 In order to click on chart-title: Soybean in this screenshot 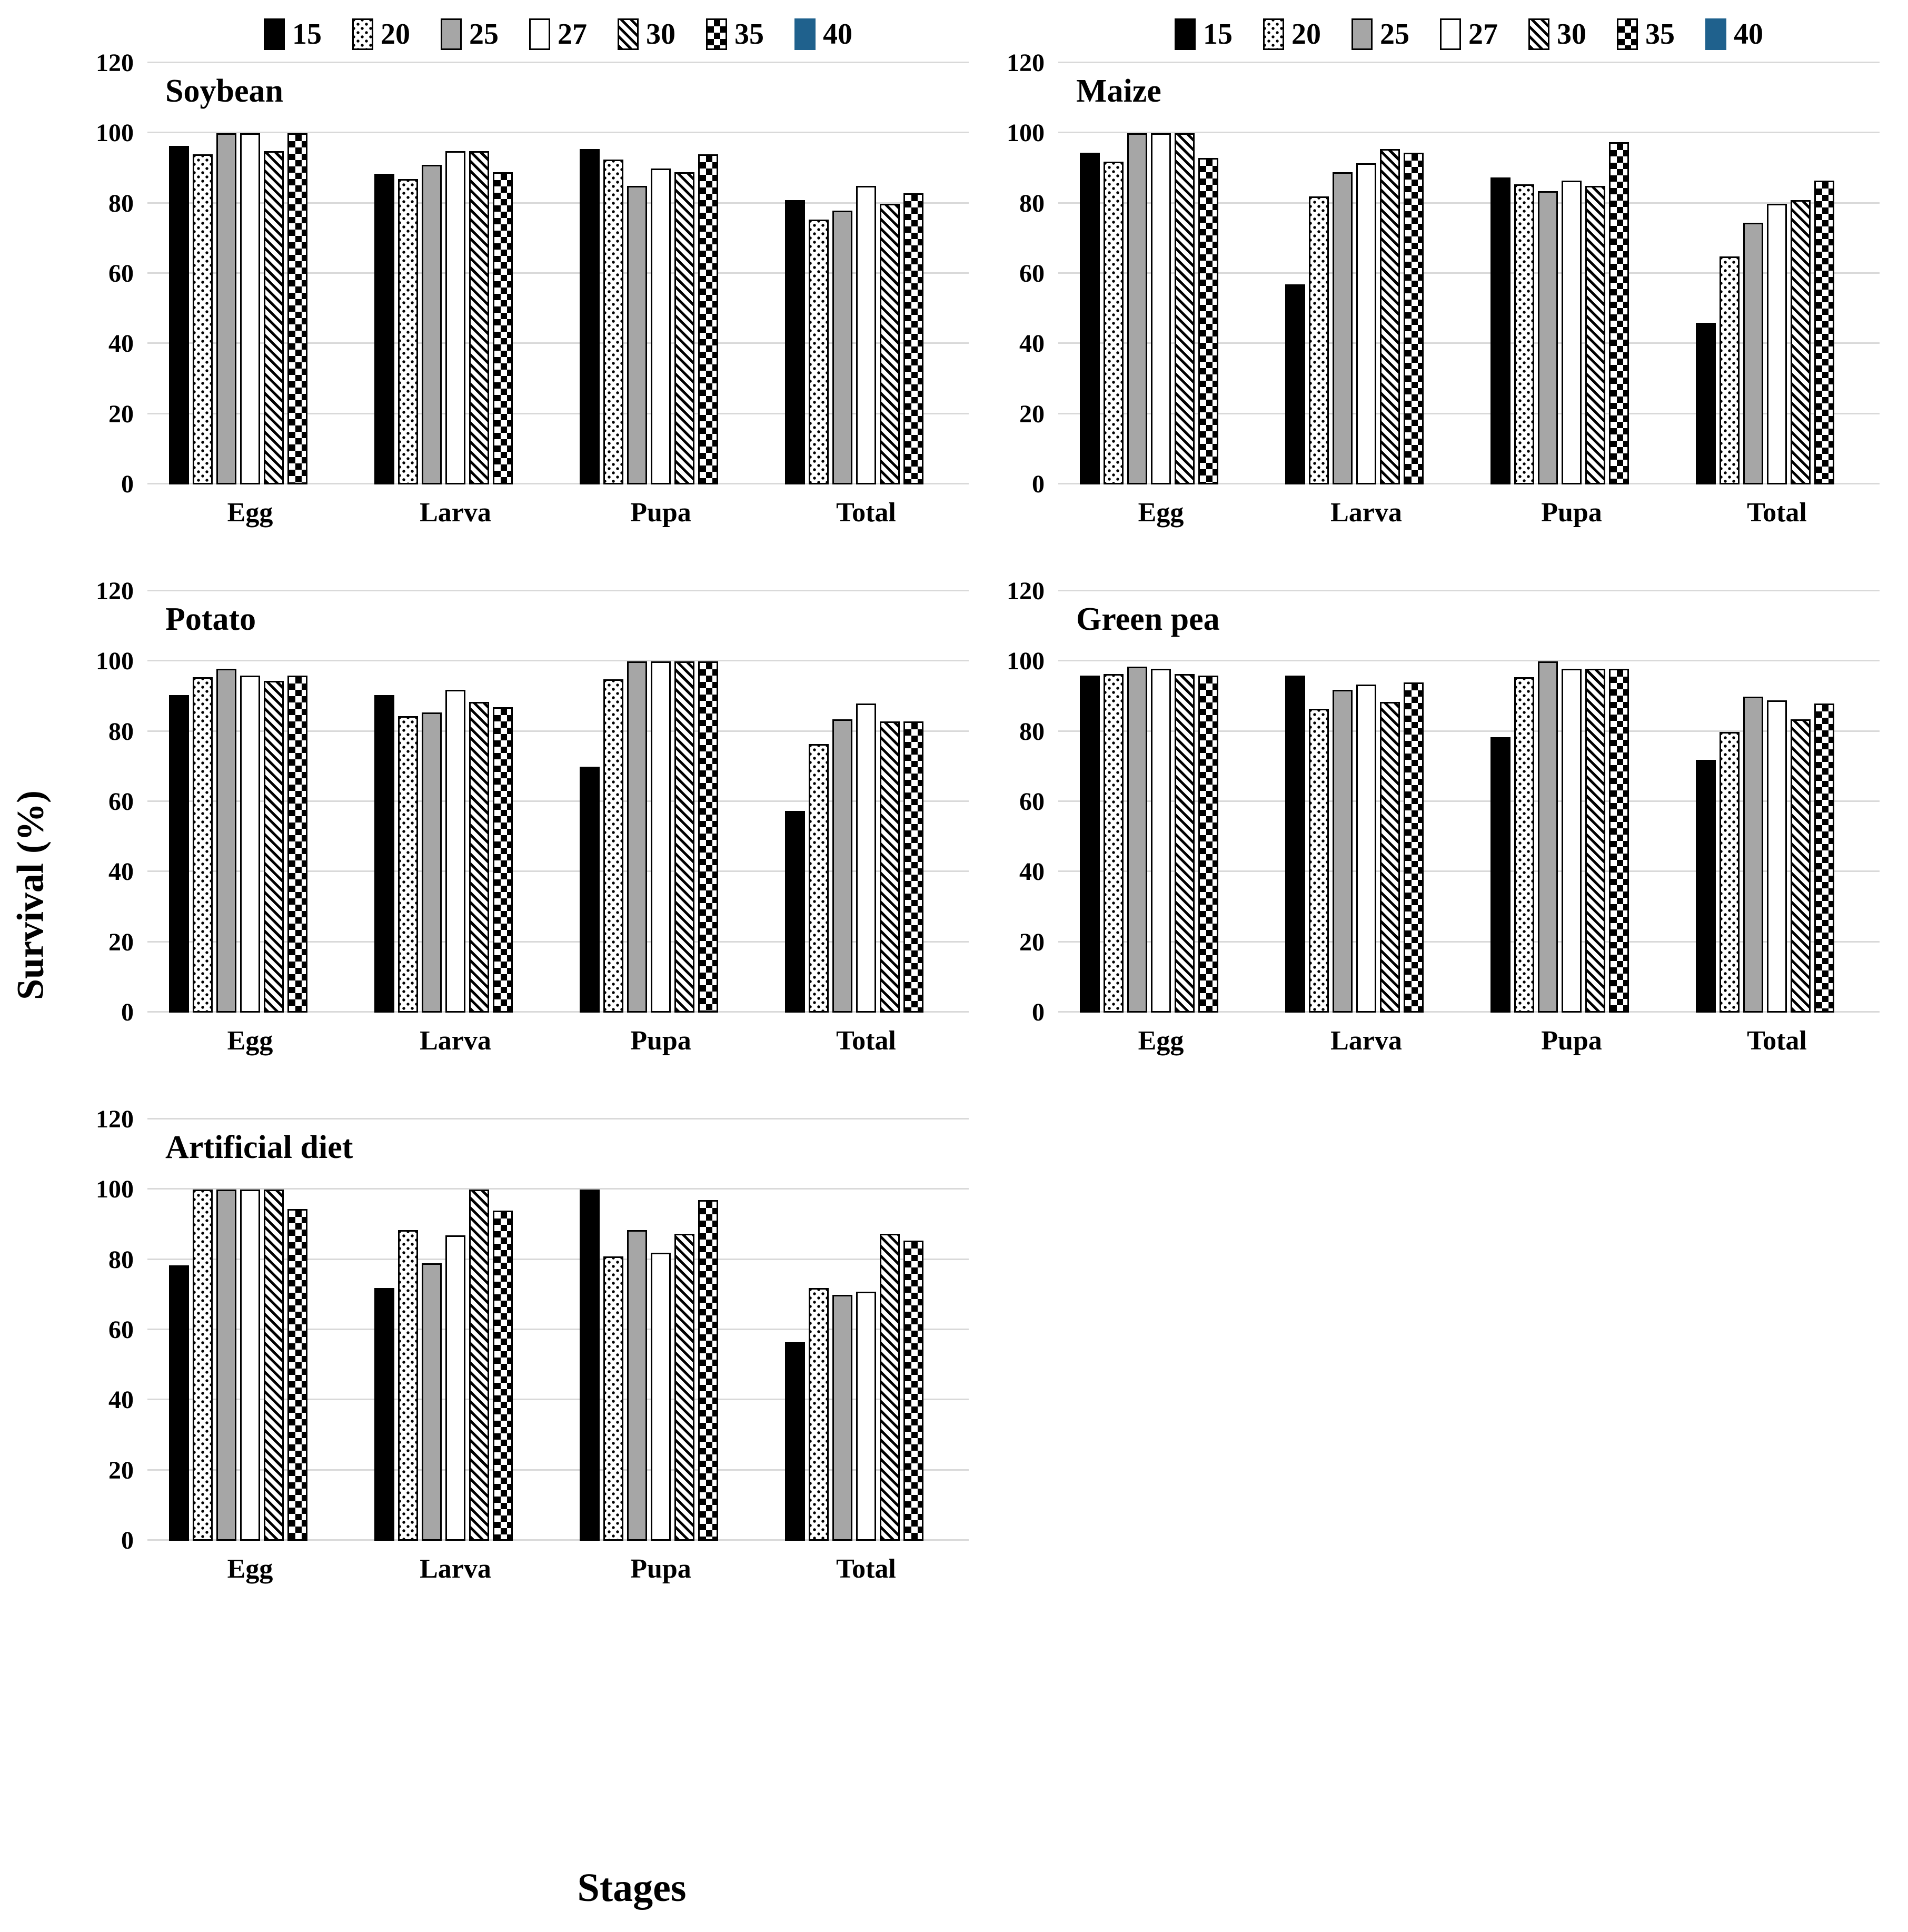, I will do `click(224, 91)`.